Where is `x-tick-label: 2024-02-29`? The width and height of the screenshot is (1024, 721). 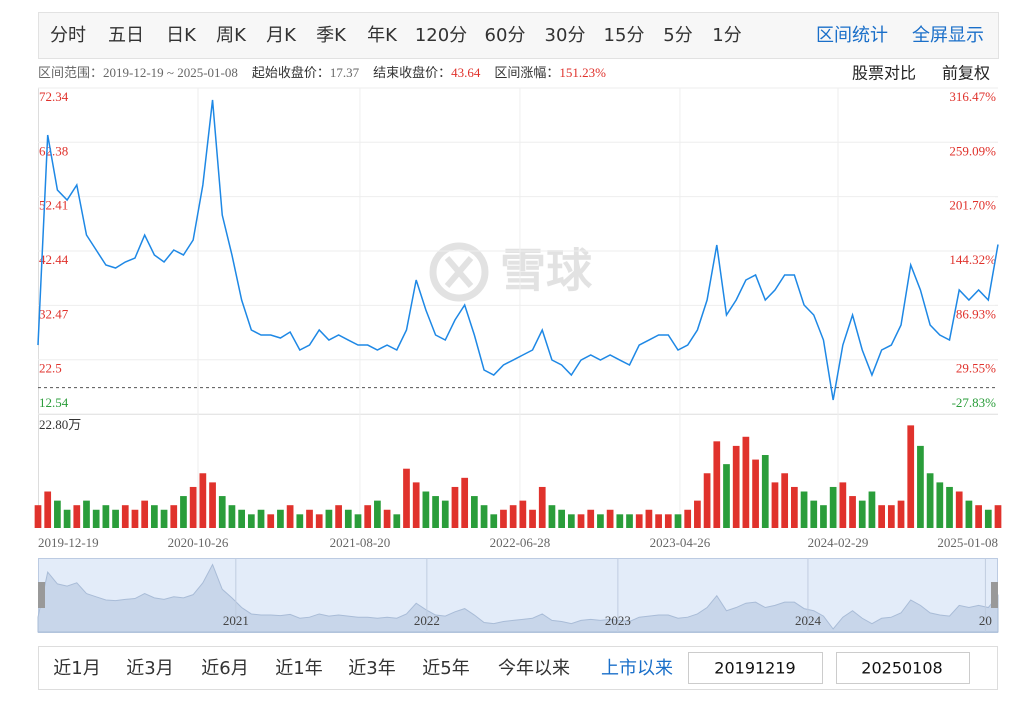 x-tick-label: 2024-02-29 is located at coordinates (838, 542).